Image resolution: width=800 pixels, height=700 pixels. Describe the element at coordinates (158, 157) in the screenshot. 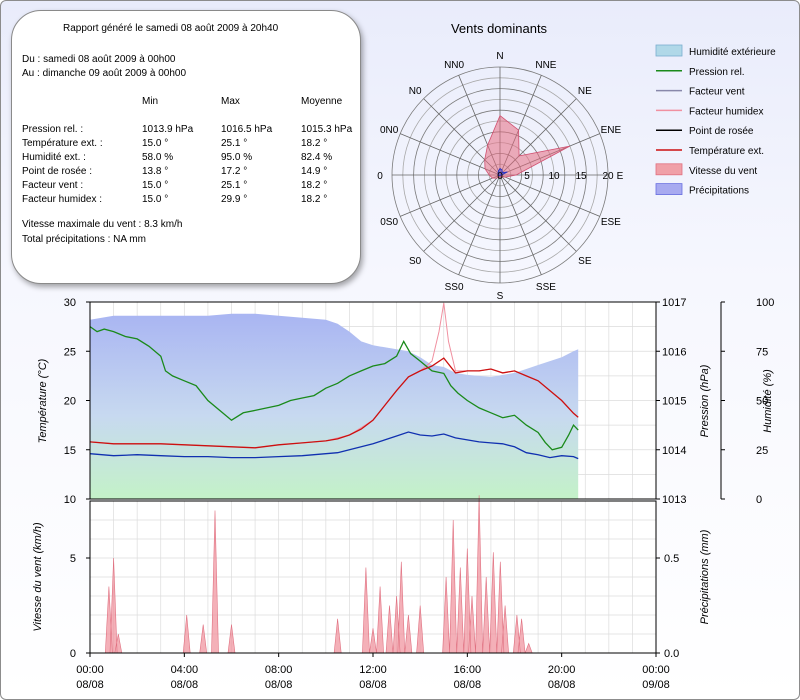

I see `report-row-min: 58.0 %` at that location.